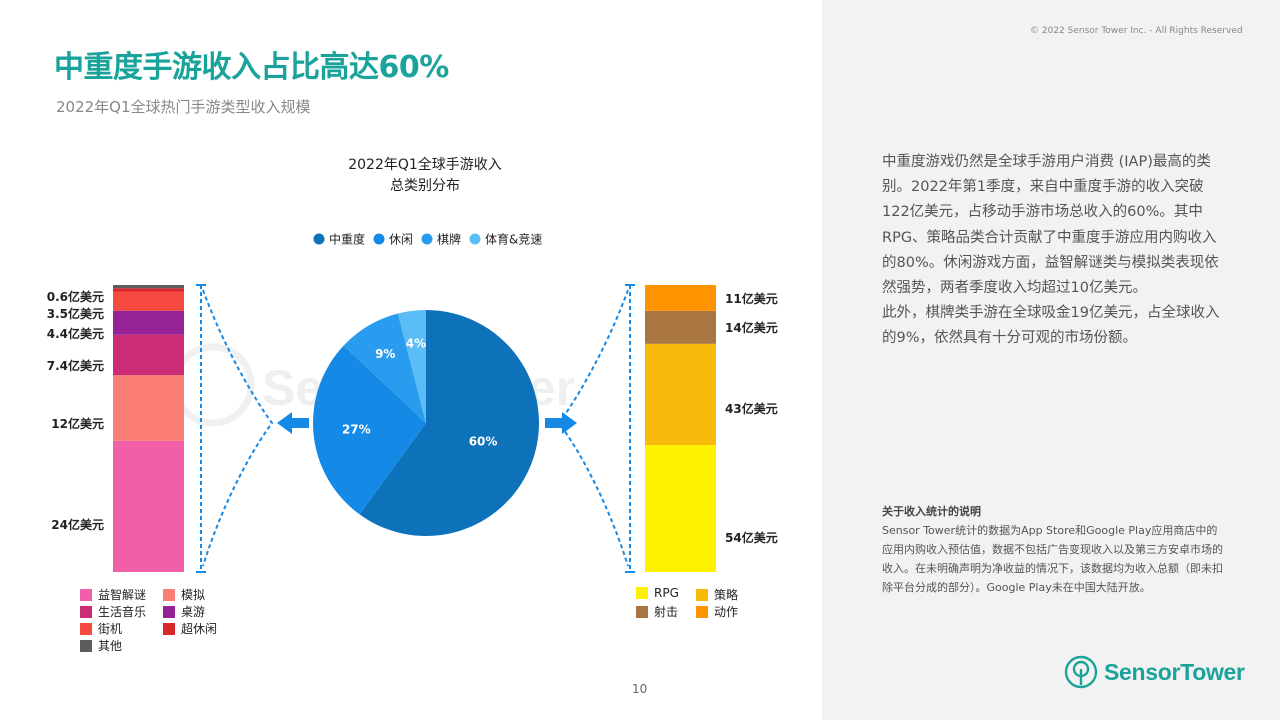  Describe the element at coordinates (347, 239) in the screenshot. I see `pie-legend-label-0: 中重度` at that location.